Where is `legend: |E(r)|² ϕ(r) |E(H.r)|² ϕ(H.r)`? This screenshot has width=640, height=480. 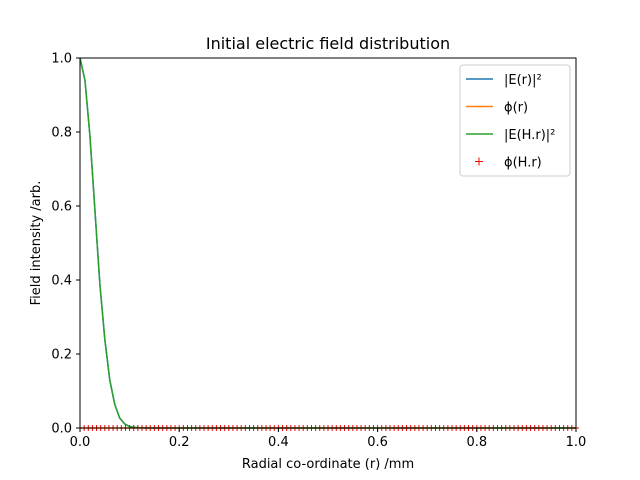
legend: |E(r)|² ϕ(r) |E(H.r)|² ϕ(H.r) is located at coordinates (515, 120).